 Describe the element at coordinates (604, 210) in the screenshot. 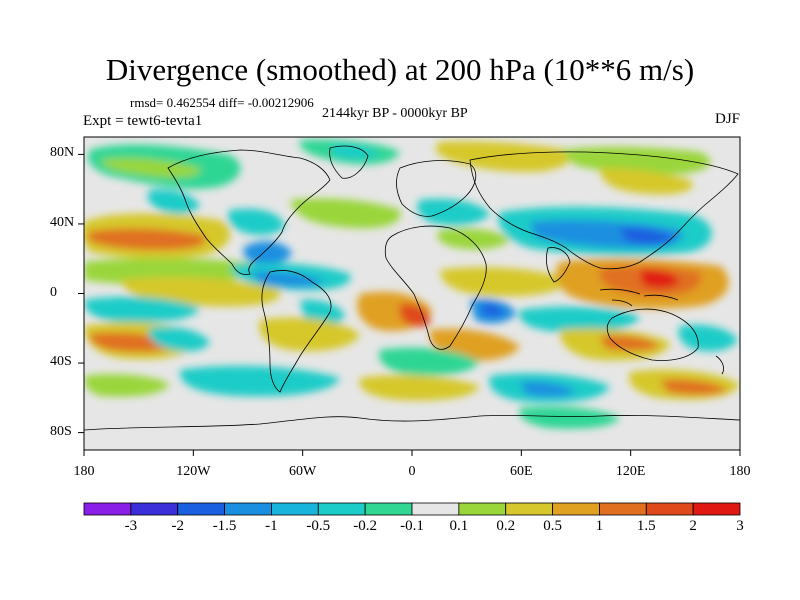

I see `coastline-asia` at that location.